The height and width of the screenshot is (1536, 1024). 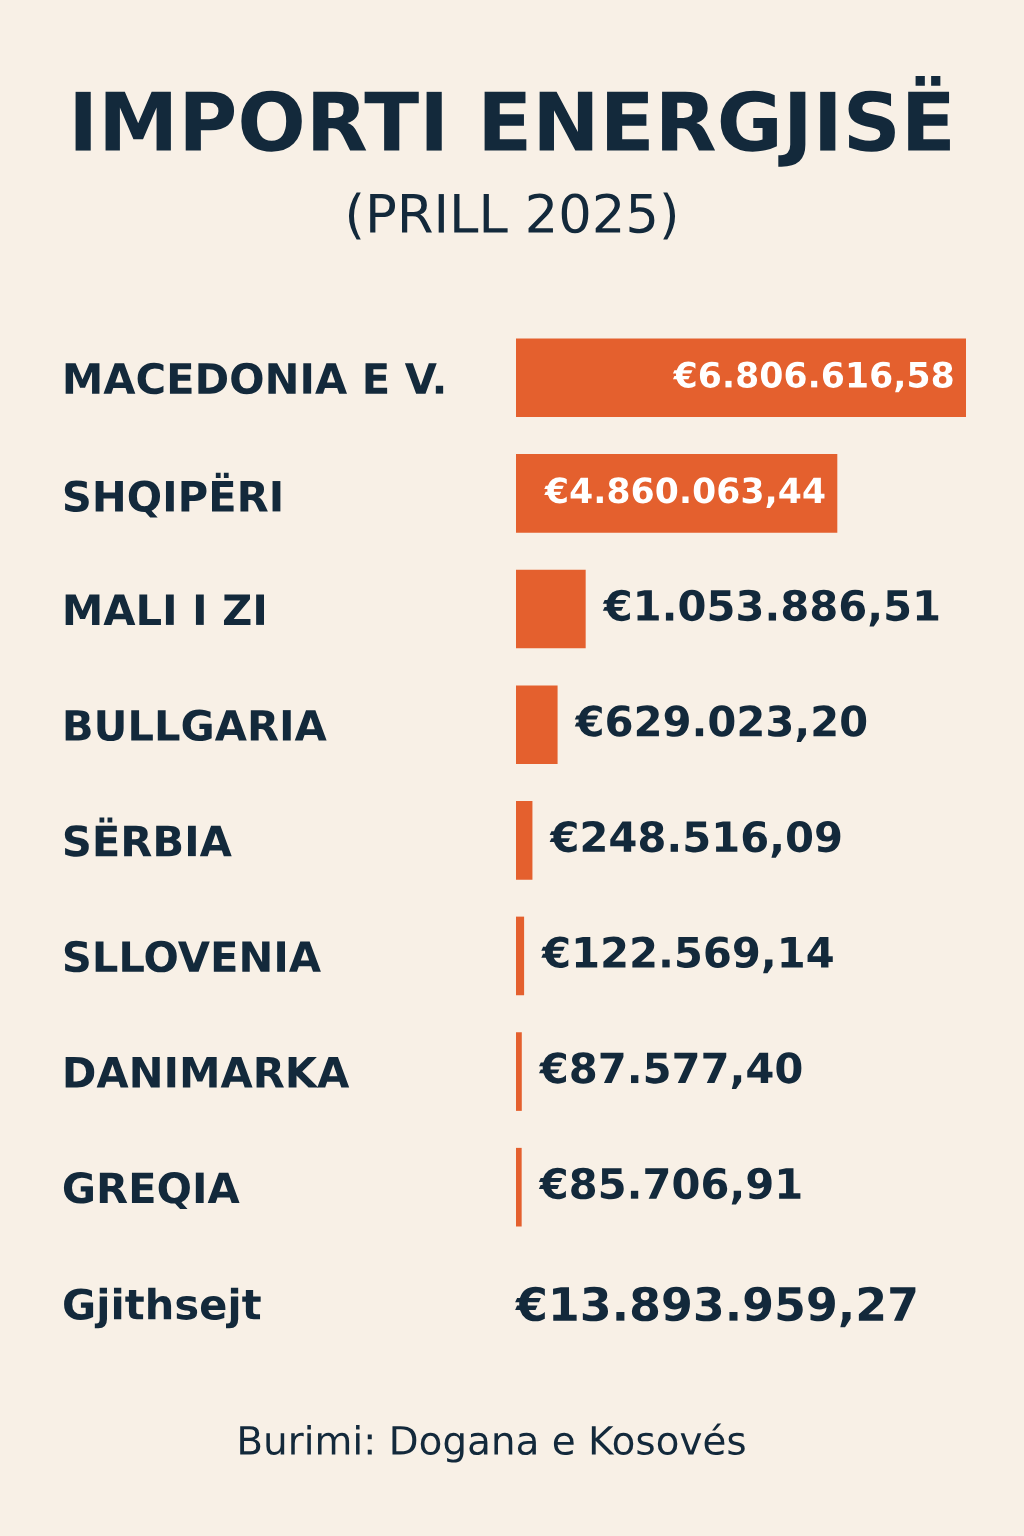 I want to click on data-label: €1.053.886,51, so click(x=770, y=608).